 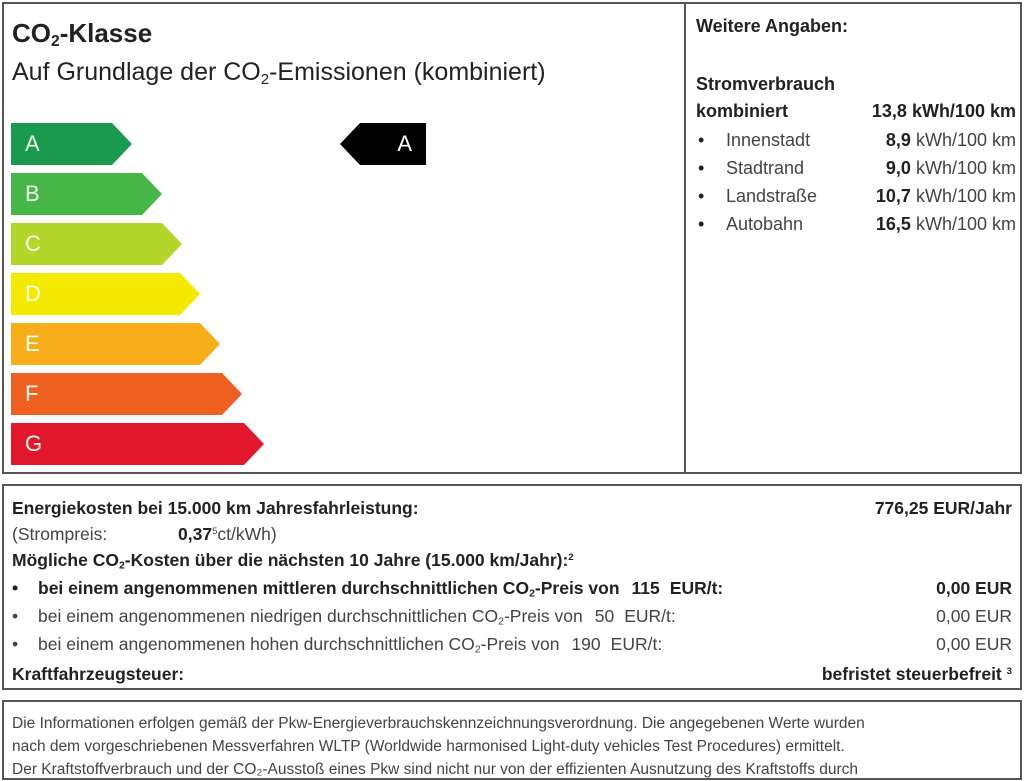 What do you see at coordinates (33, 293) in the screenshot?
I see `class-letter: D` at bounding box center [33, 293].